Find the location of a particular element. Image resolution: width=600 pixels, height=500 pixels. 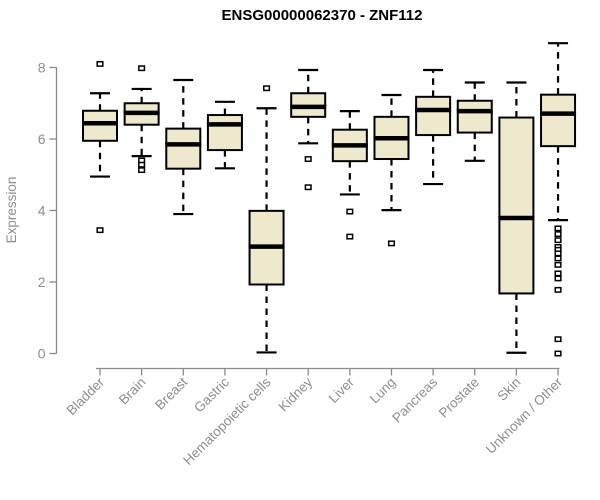

x-tick-label-breast: Breast is located at coordinates (171, 393).